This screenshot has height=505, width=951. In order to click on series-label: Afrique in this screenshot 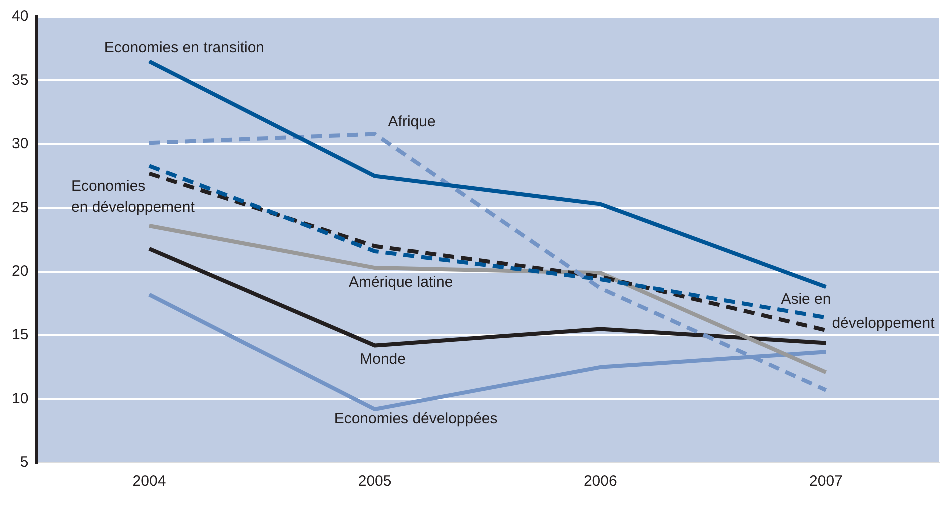, I will do `click(412, 121)`.